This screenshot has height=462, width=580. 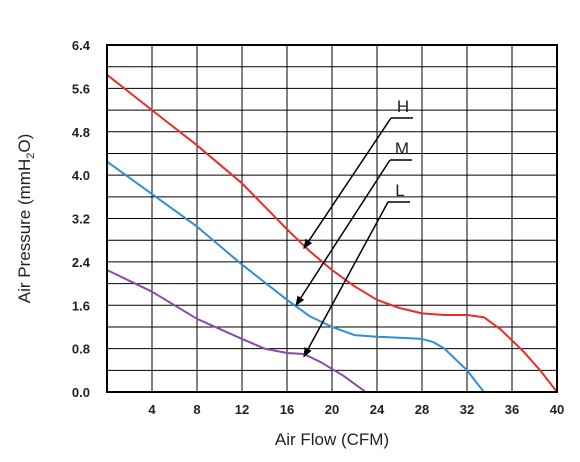 What do you see at coordinates (81, 392) in the screenshot?
I see `y-tick-label: 0.0` at bounding box center [81, 392].